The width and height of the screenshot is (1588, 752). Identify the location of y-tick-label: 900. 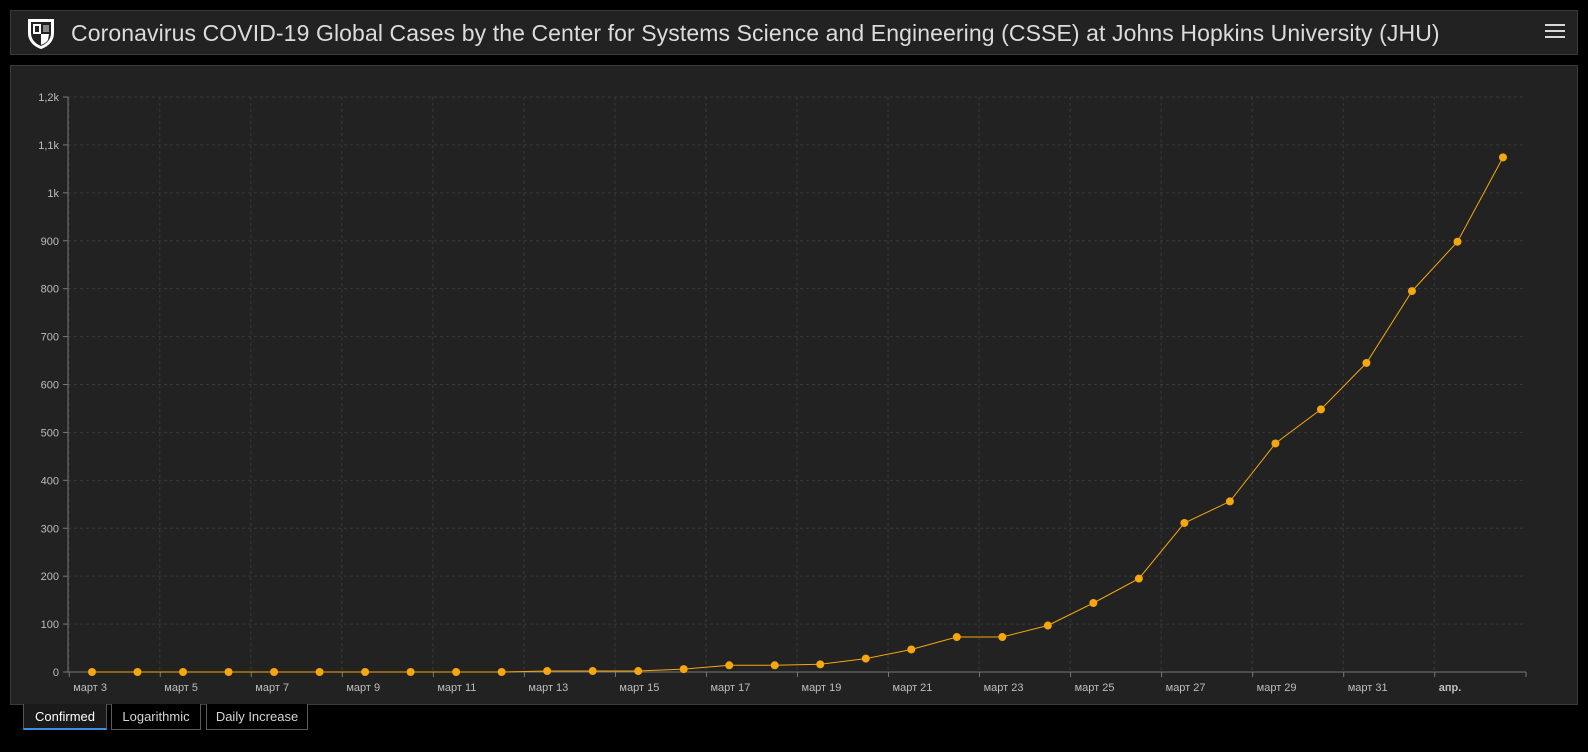
(50, 242).